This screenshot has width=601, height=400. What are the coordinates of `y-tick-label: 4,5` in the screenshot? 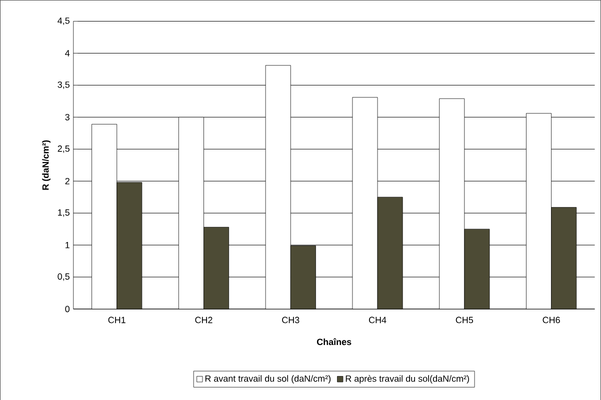 It's located at (64, 21).